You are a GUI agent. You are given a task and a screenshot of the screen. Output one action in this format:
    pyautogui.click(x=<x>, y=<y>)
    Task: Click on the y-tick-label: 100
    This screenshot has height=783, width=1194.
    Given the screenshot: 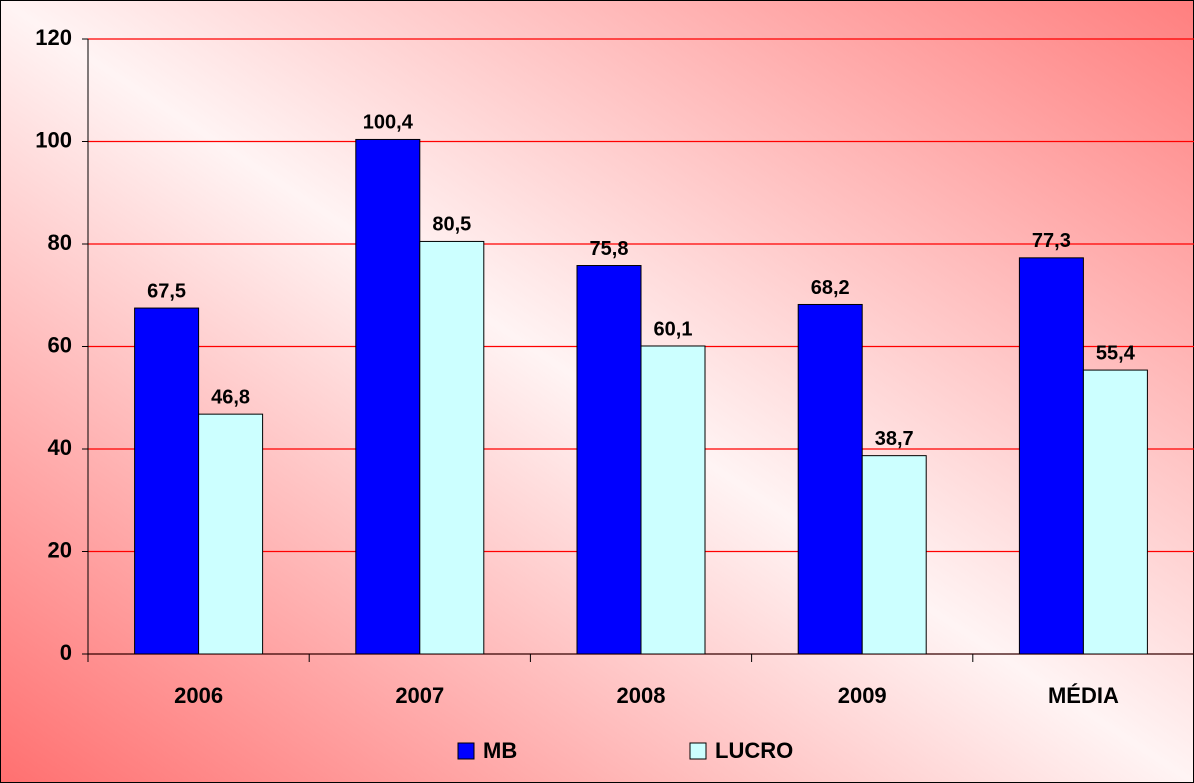 What is the action you would take?
    pyautogui.click(x=53, y=139)
    